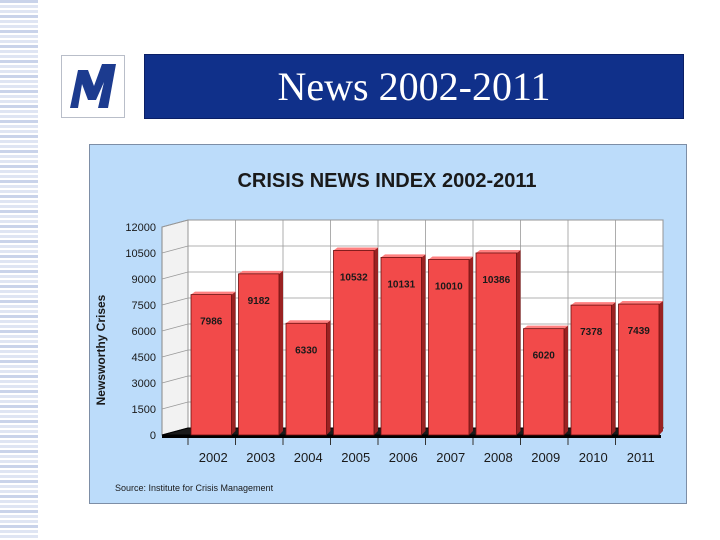 This screenshot has width=720, height=540. I want to click on x-tick-label: 2010, so click(593, 457).